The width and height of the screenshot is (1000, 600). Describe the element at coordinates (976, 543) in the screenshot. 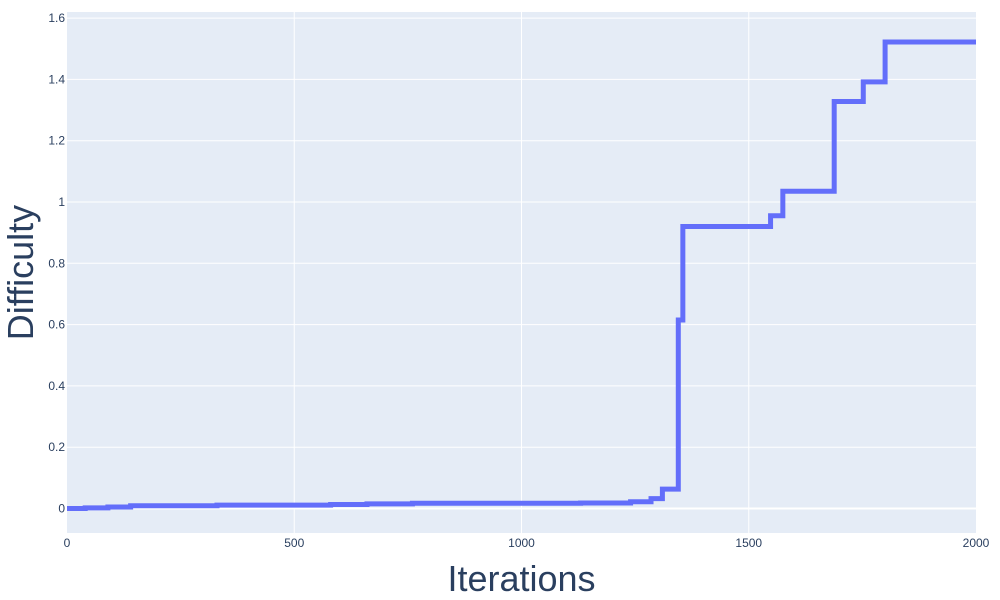

I see `x-tick-label: 2000` at that location.